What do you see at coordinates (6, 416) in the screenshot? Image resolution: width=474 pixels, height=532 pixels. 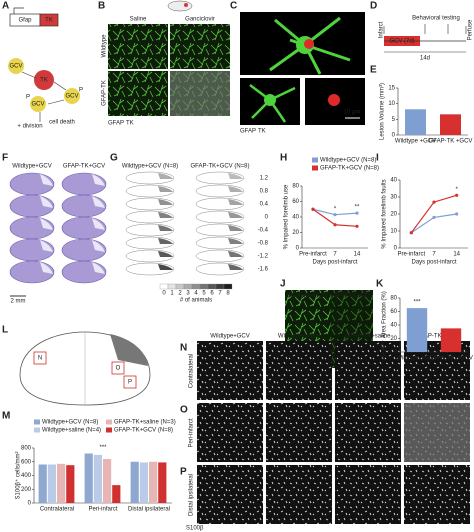 I see `panel-letter: M` at bounding box center [6, 416].